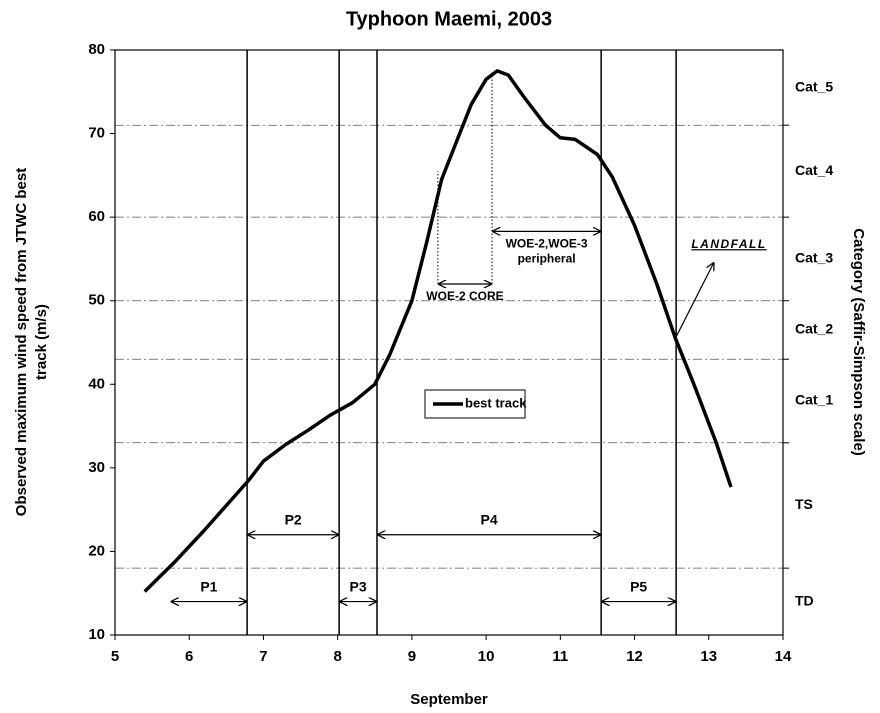 Image resolution: width=880 pixels, height=713 pixels. I want to click on period-label: P2, so click(293, 519).